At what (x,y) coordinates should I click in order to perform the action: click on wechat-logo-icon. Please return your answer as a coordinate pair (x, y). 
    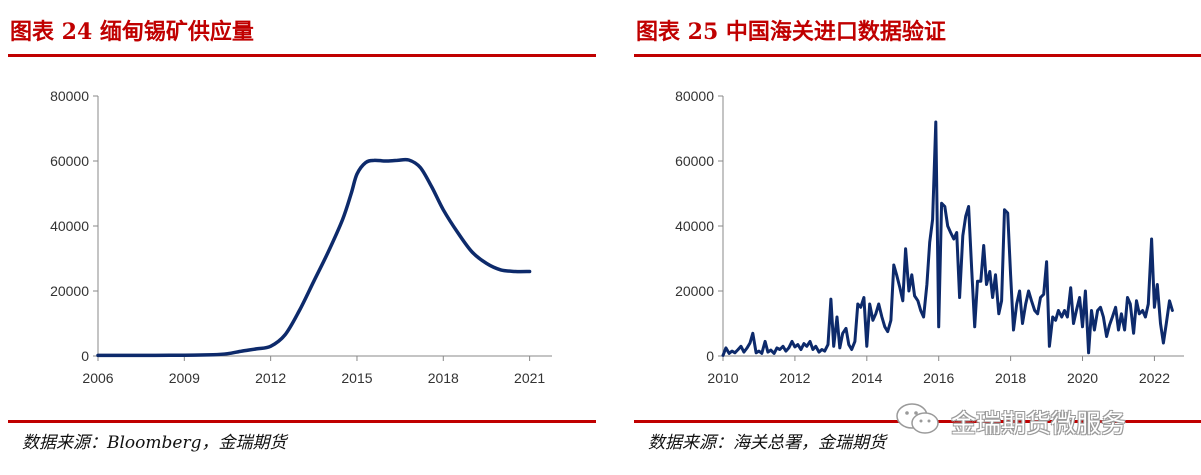
    Looking at the image, I should click on (917, 418).